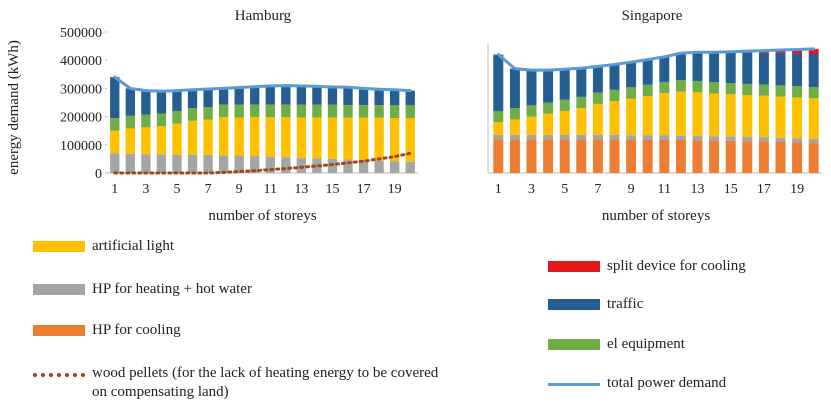  What do you see at coordinates (262, 84) in the screenshot?
I see `line` at bounding box center [262, 84].